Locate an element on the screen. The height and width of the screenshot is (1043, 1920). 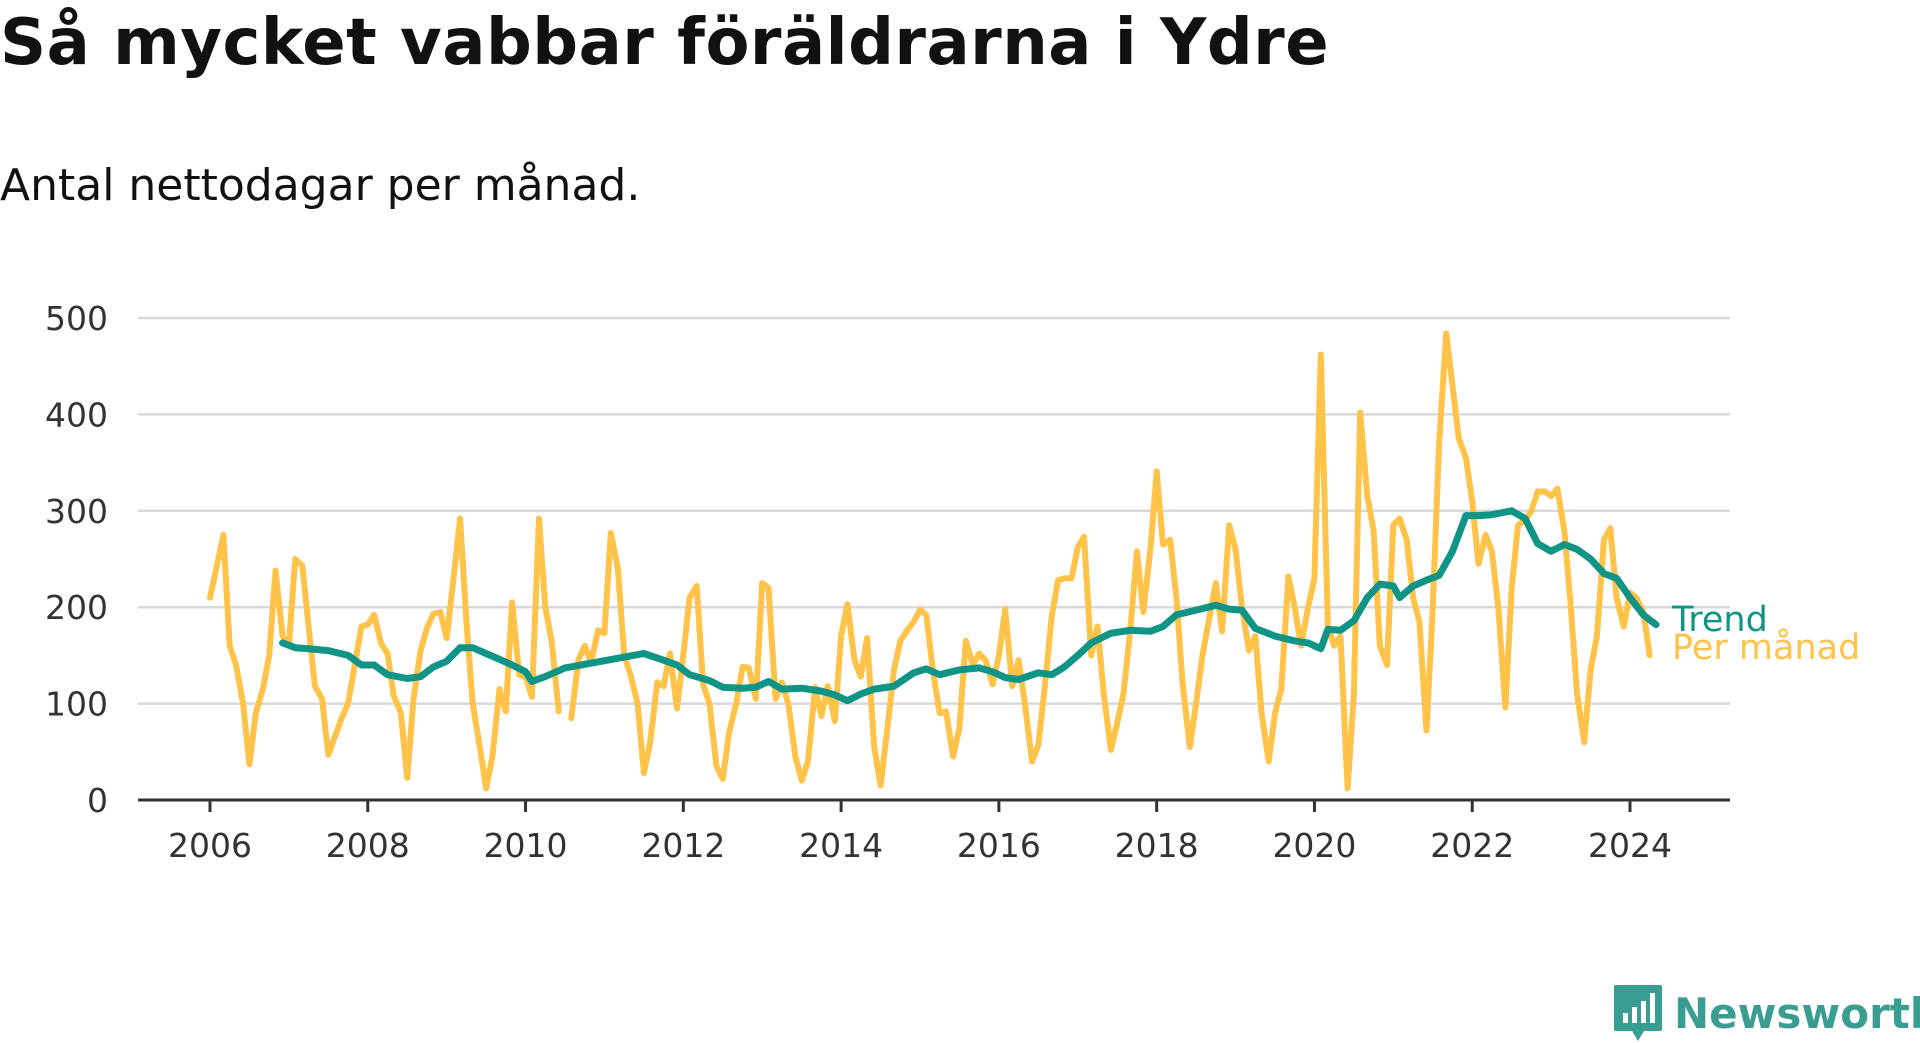
chart-subtitle: Antal nettodagar per månad. is located at coordinates (320, 185).